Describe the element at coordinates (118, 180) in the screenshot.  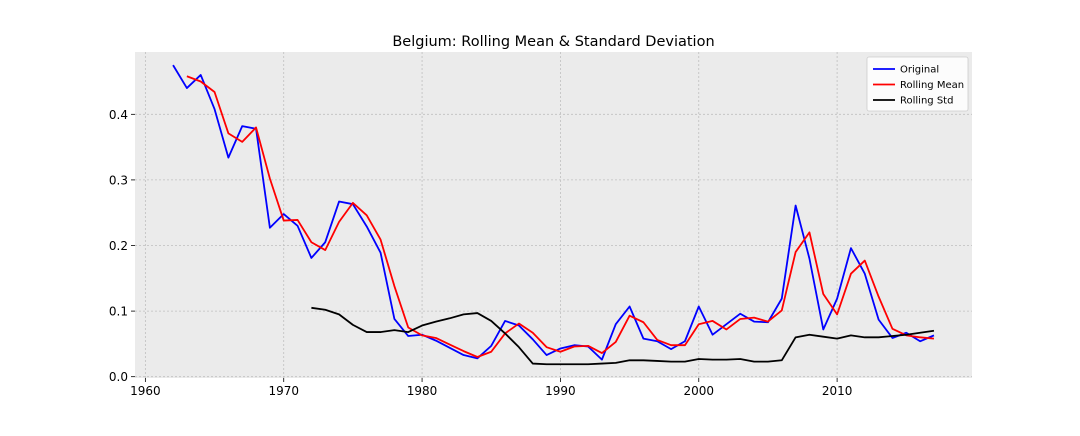
I see `y-tick-label: 0.3` at that location.